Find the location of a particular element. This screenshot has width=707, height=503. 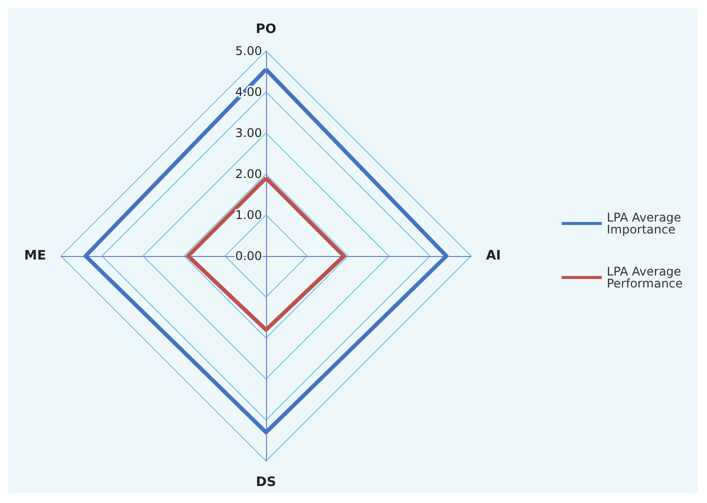

y-tick-label: 1.00 is located at coordinates (248, 215).